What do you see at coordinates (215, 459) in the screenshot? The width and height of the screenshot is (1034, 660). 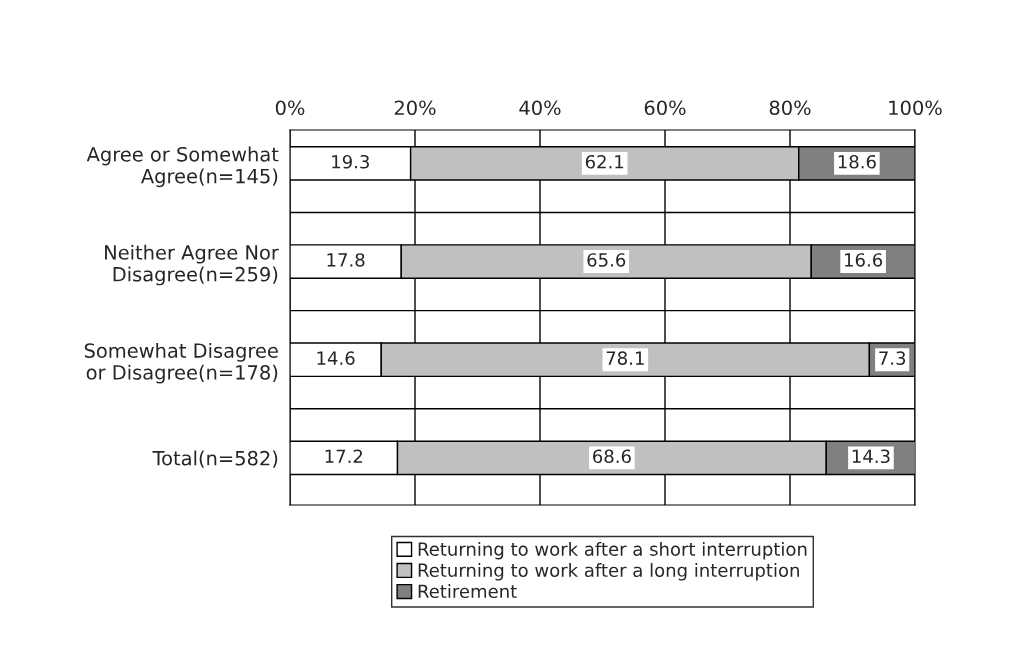 I see `y-tick-label: Total(n=582)` at bounding box center [215, 459].